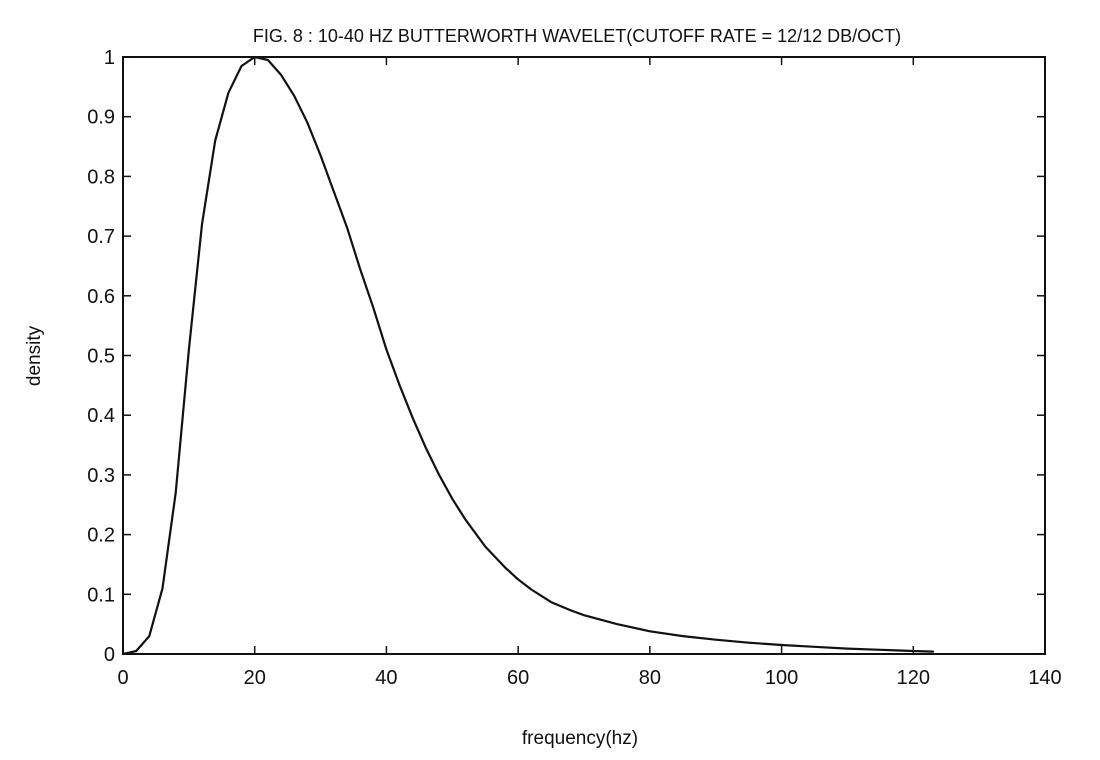  What do you see at coordinates (1044, 678) in the screenshot?
I see `x-tick-label: 140` at bounding box center [1044, 678].